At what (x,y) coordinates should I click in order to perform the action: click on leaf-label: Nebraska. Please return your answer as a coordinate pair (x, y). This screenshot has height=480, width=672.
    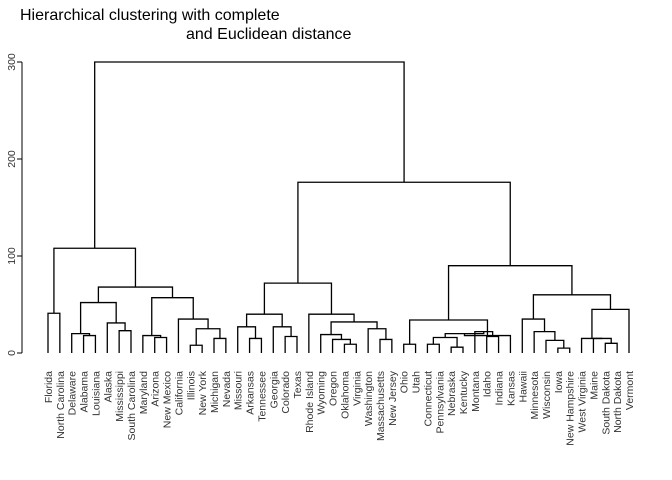
    Looking at the image, I should click on (452, 393).